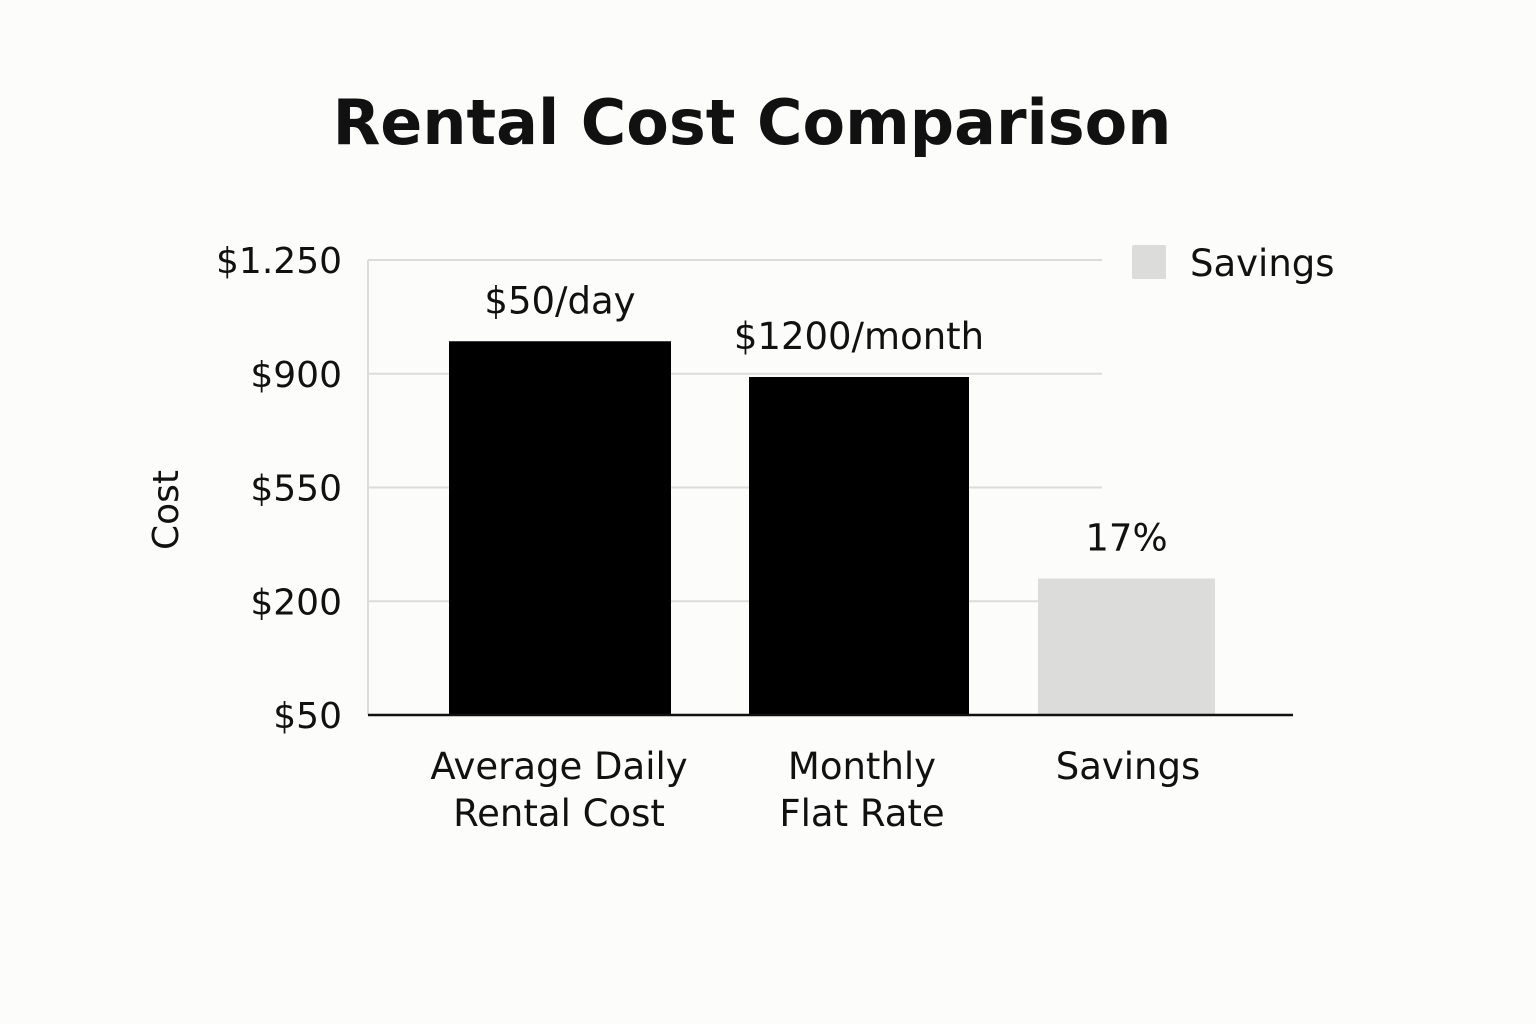 Image resolution: width=1536 pixels, height=1024 pixels. I want to click on y-tick-label: $200, so click(296, 602).